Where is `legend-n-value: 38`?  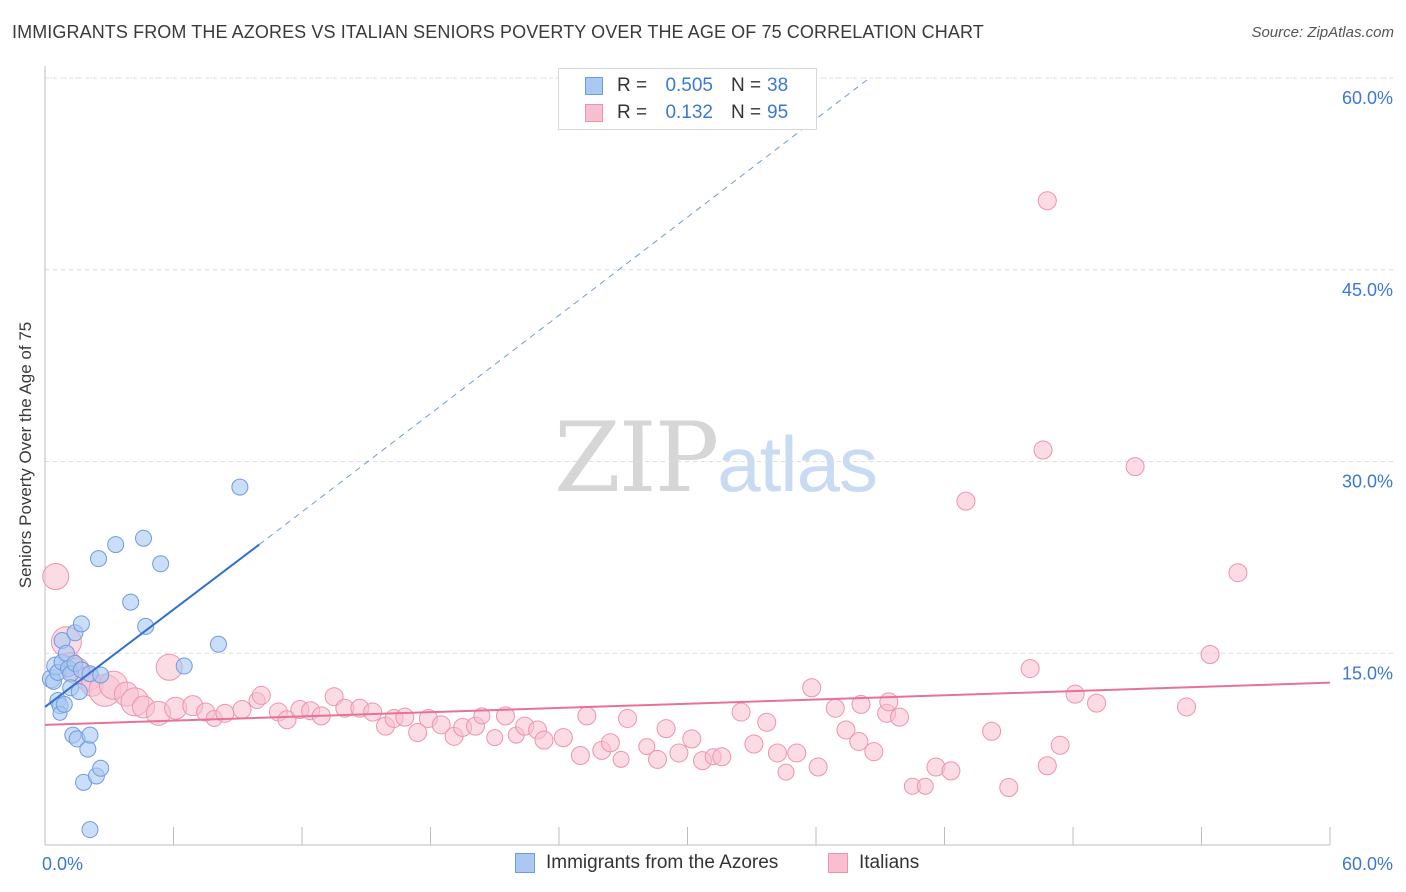
legend-n-value: 38 is located at coordinates (778, 85).